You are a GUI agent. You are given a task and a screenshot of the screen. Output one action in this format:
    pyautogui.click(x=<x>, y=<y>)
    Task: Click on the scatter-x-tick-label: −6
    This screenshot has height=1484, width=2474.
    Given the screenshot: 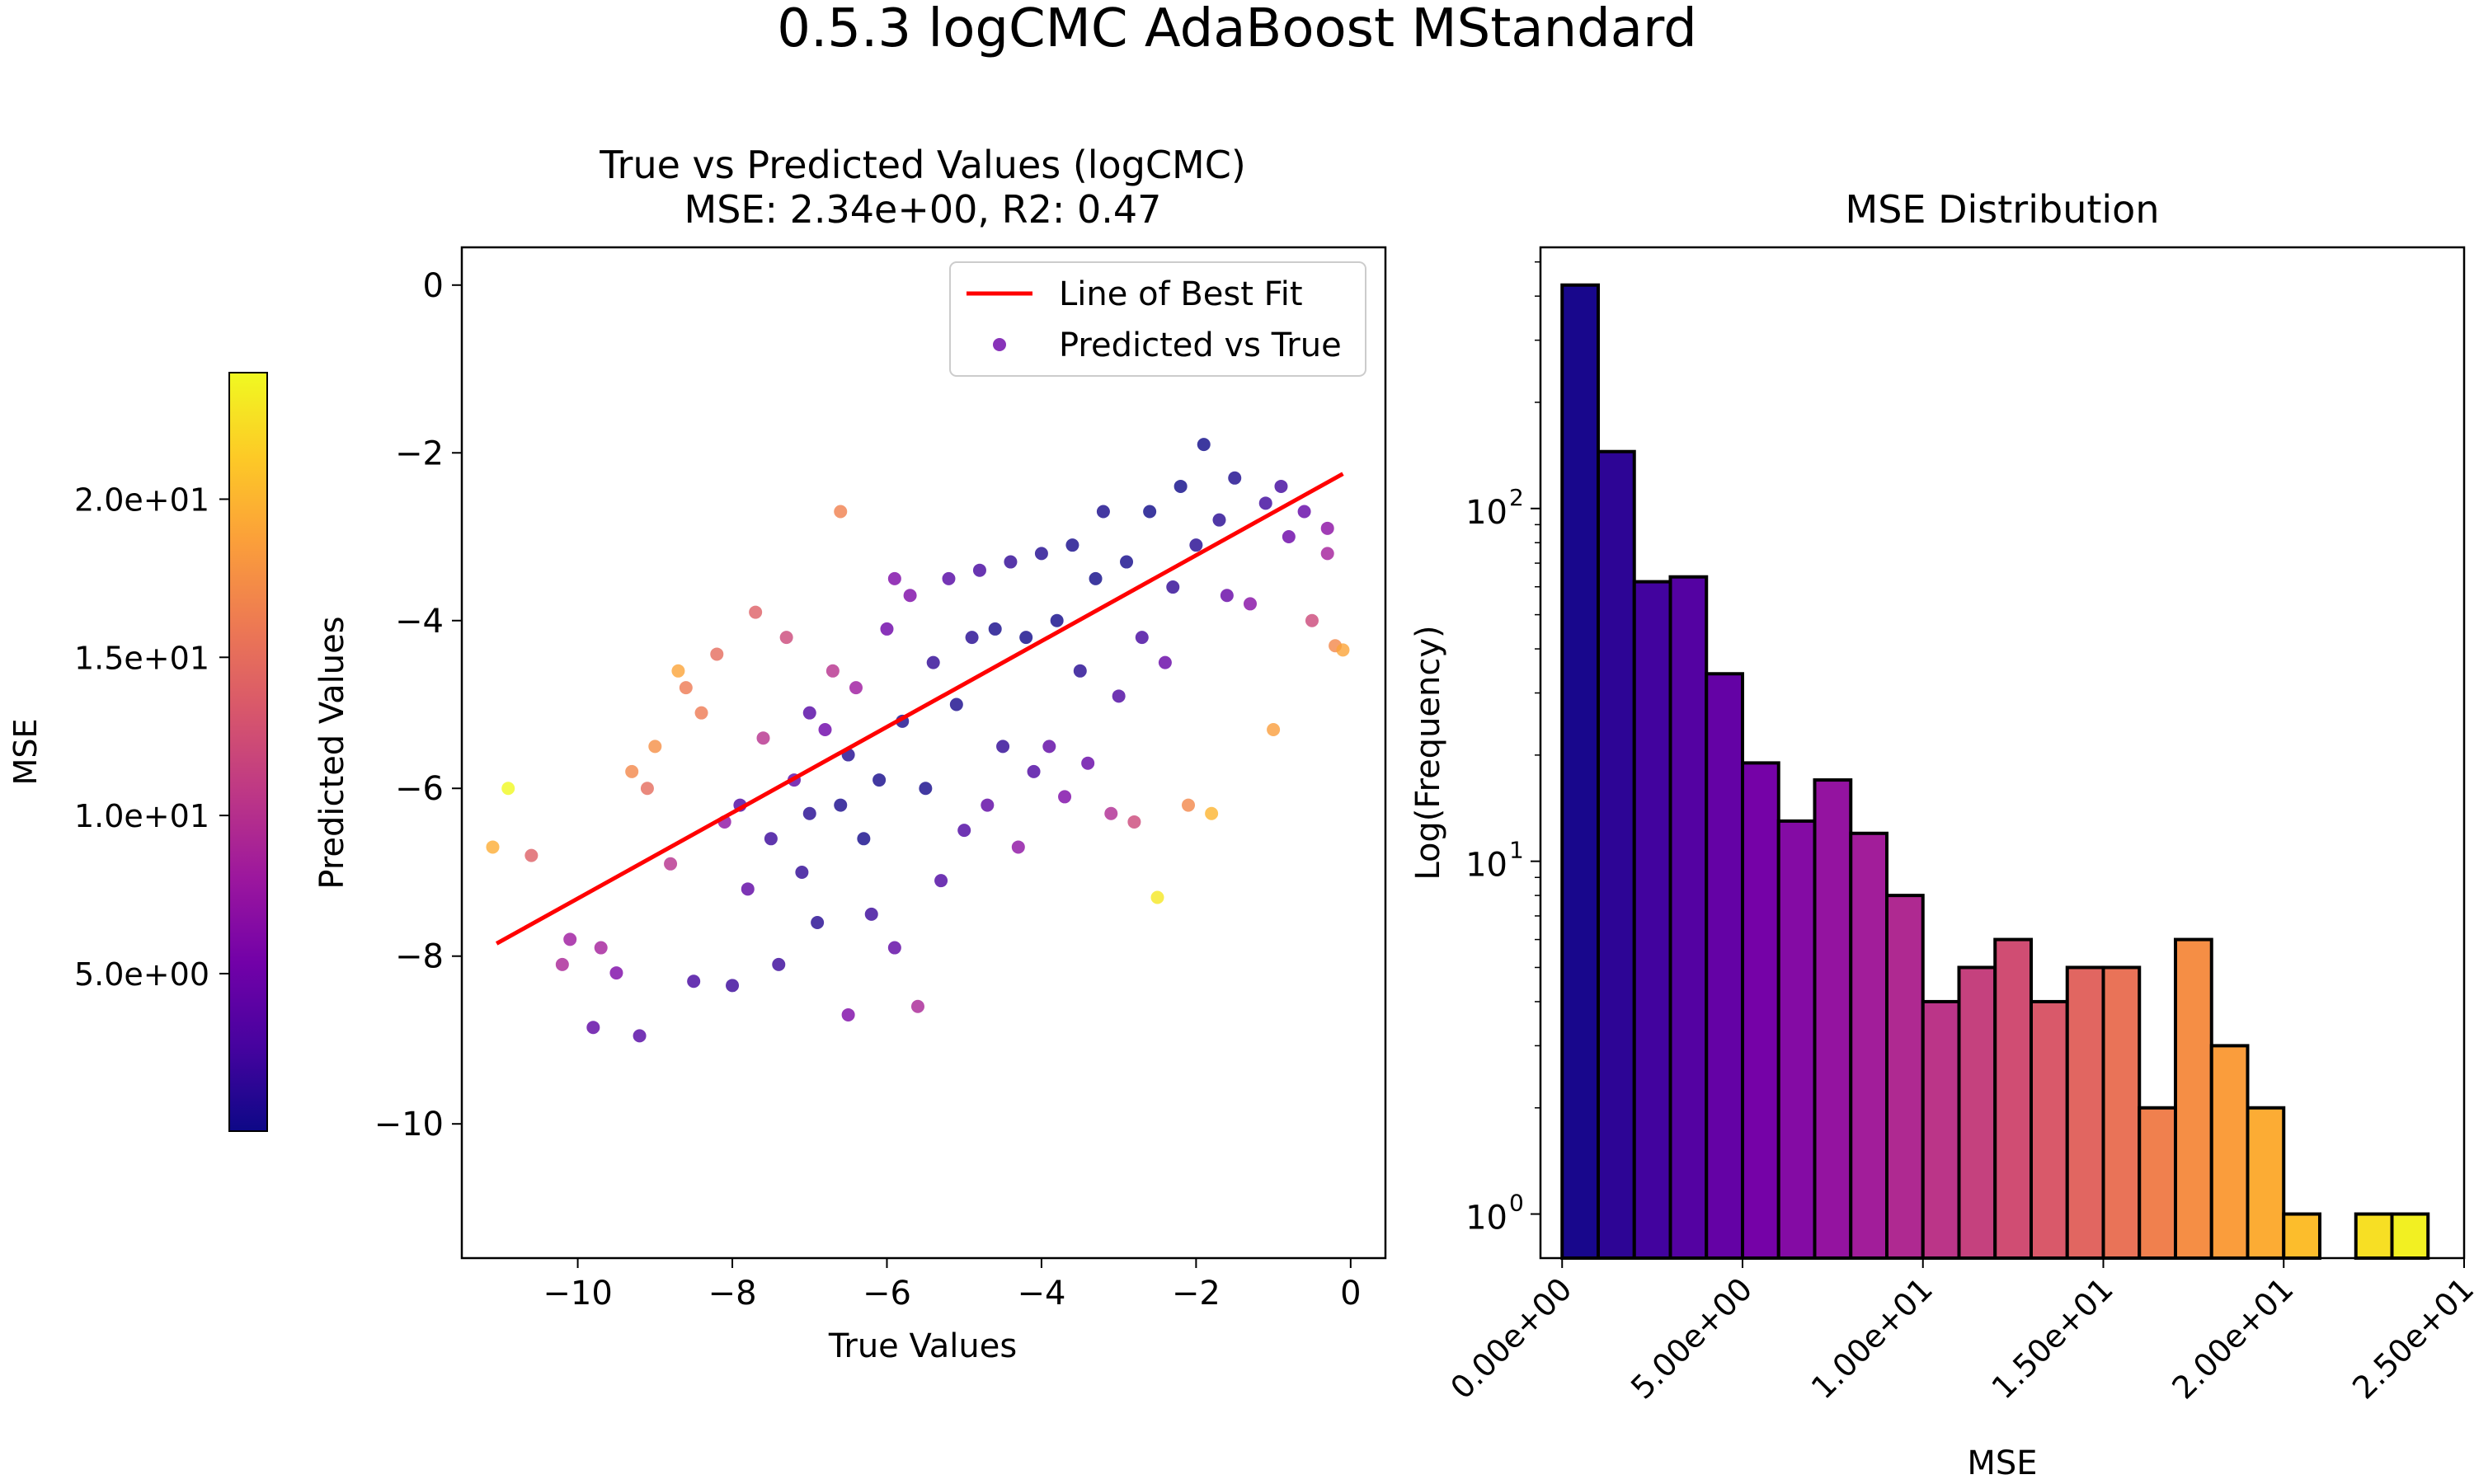 What is the action you would take?
    pyautogui.click(x=887, y=1294)
    